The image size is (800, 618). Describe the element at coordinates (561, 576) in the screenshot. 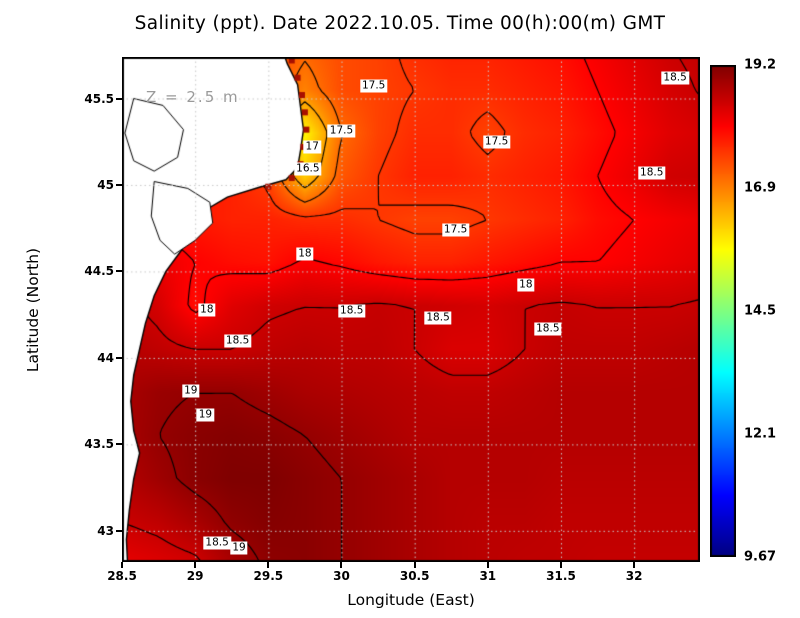

I see `x-tick-label: 31.5` at that location.